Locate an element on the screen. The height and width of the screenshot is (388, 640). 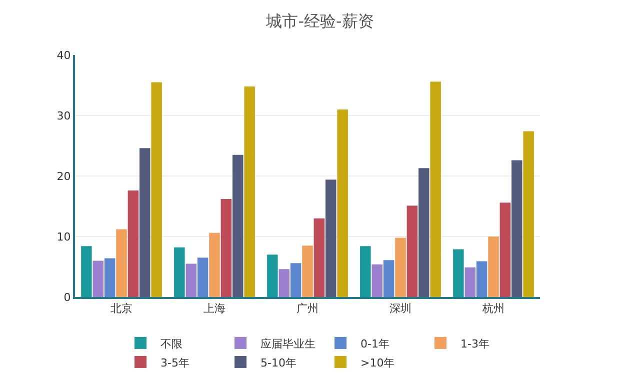
x-tick-label: 深圳 is located at coordinates (401, 309).